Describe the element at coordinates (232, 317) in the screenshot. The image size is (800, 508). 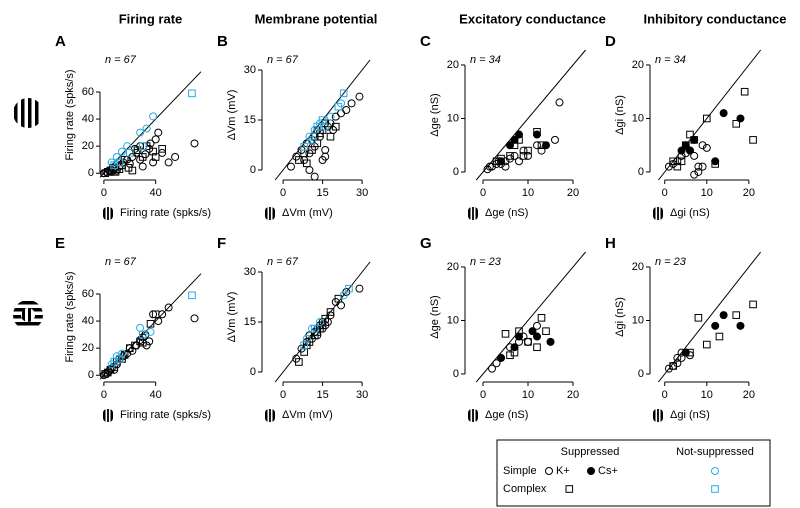
I see `y-axis-label: ΔVm (mV)` at that location.